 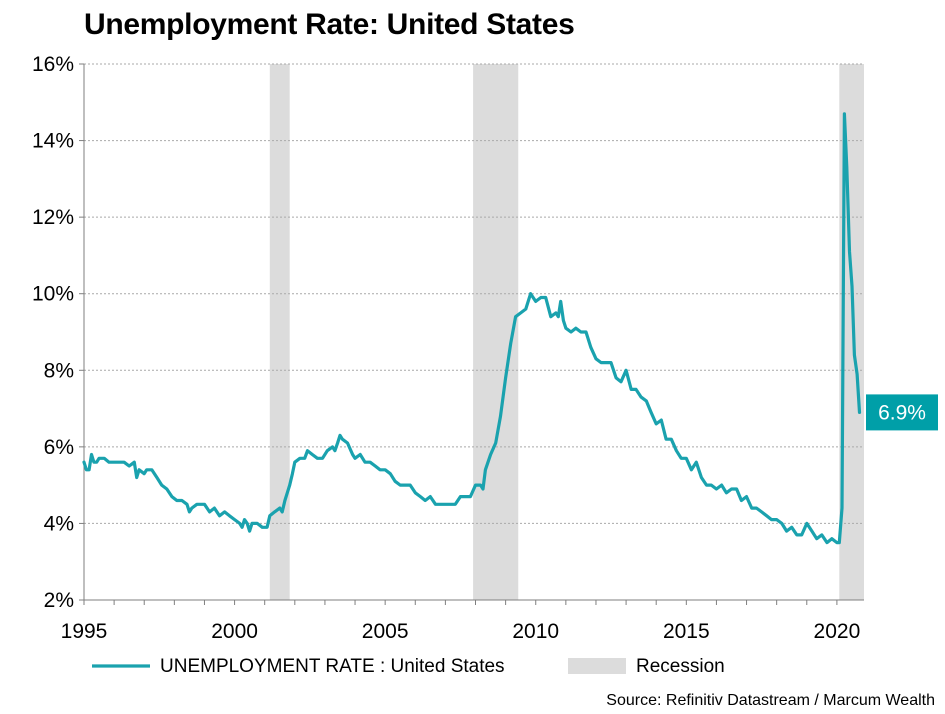 What do you see at coordinates (837, 631) in the screenshot?
I see `x-tick-label: 2020` at bounding box center [837, 631].